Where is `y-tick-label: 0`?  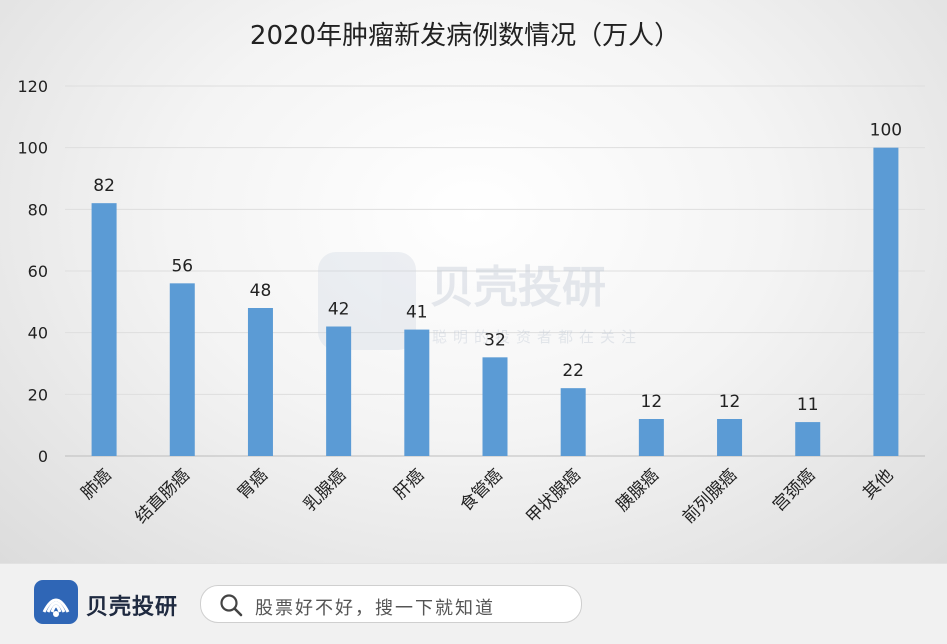 y-tick-label: 0 is located at coordinates (43, 456).